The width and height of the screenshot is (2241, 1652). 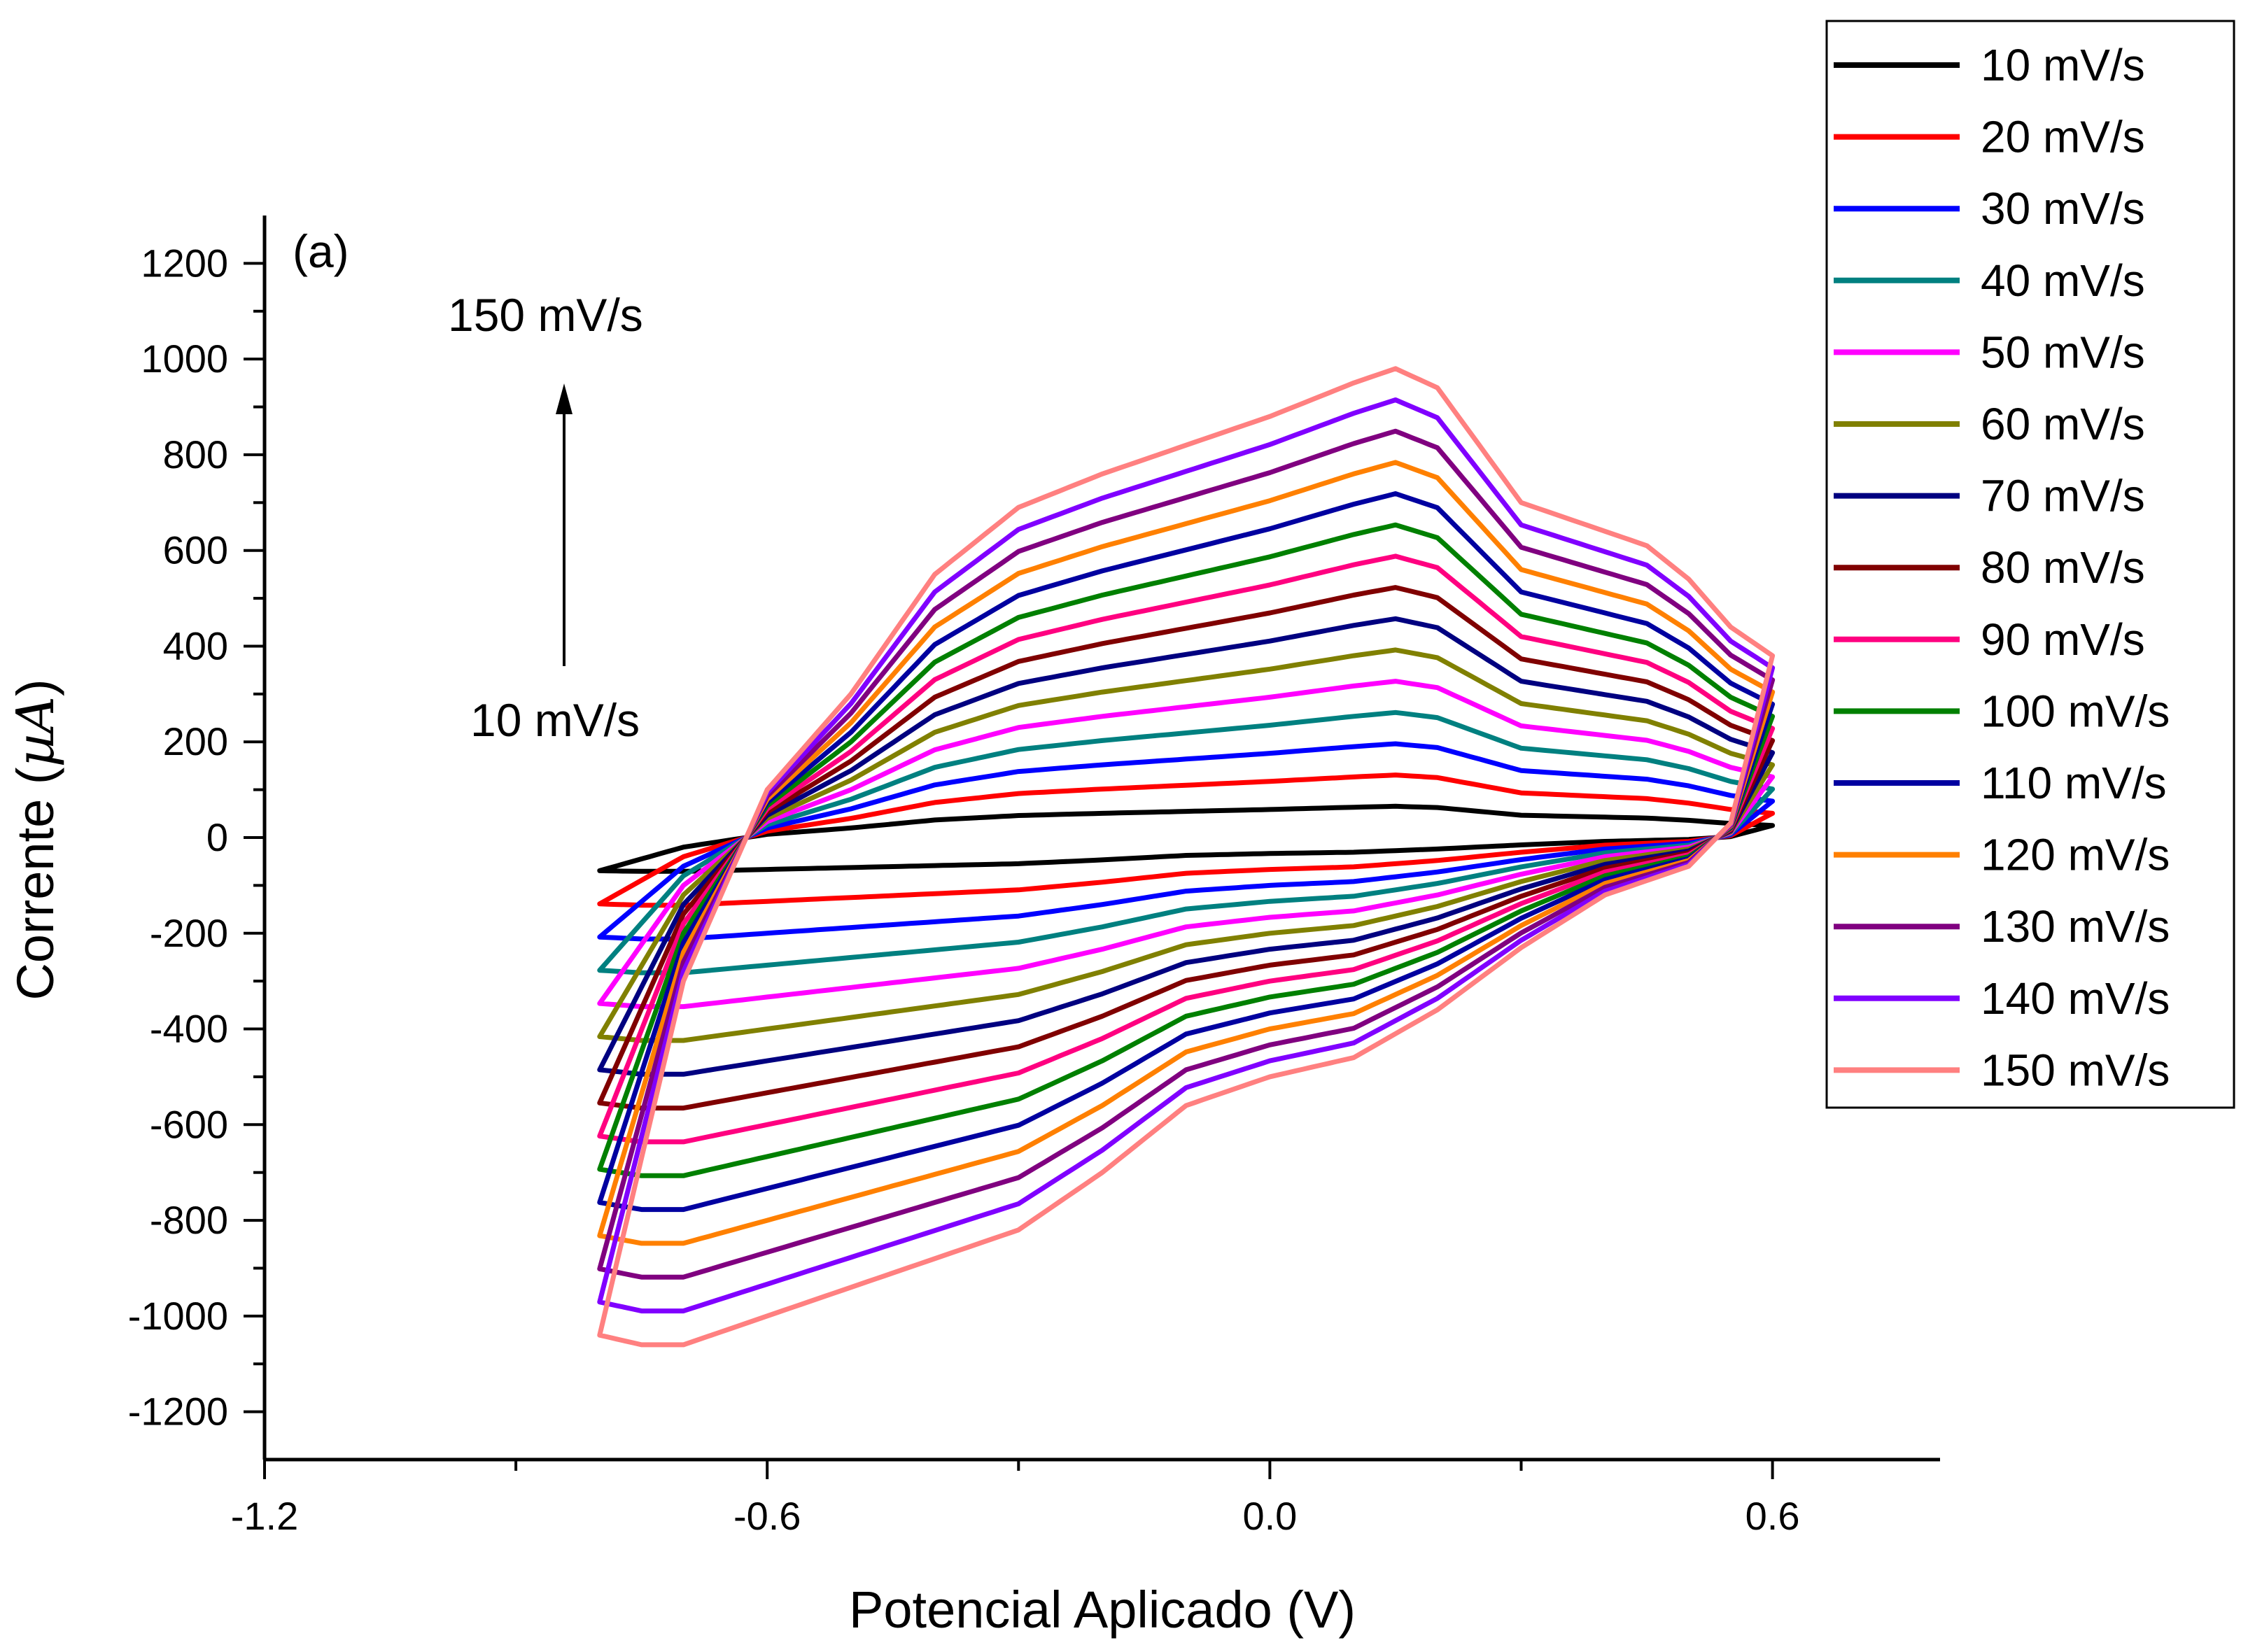 I want to click on y-tick-label: 600, so click(x=196, y=550).